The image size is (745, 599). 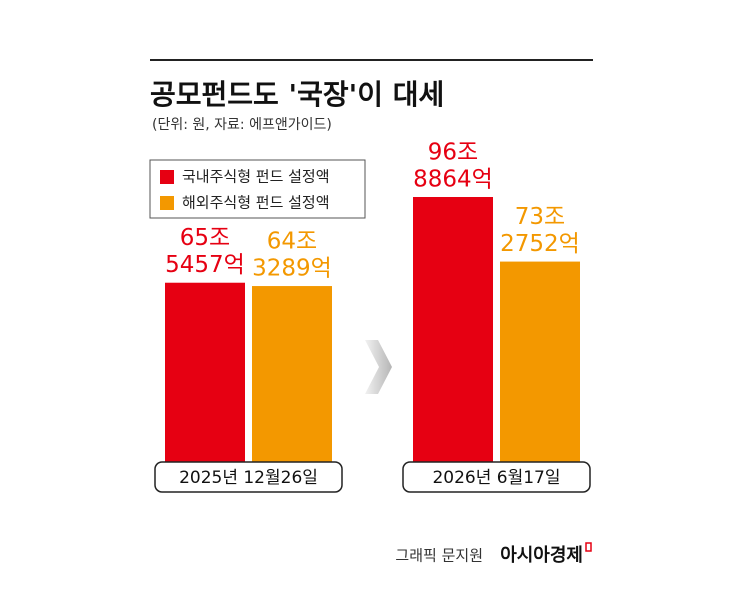 What do you see at coordinates (205, 238) in the screenshot?
I see `value-label: 65조` at bounding box center [205, 238].